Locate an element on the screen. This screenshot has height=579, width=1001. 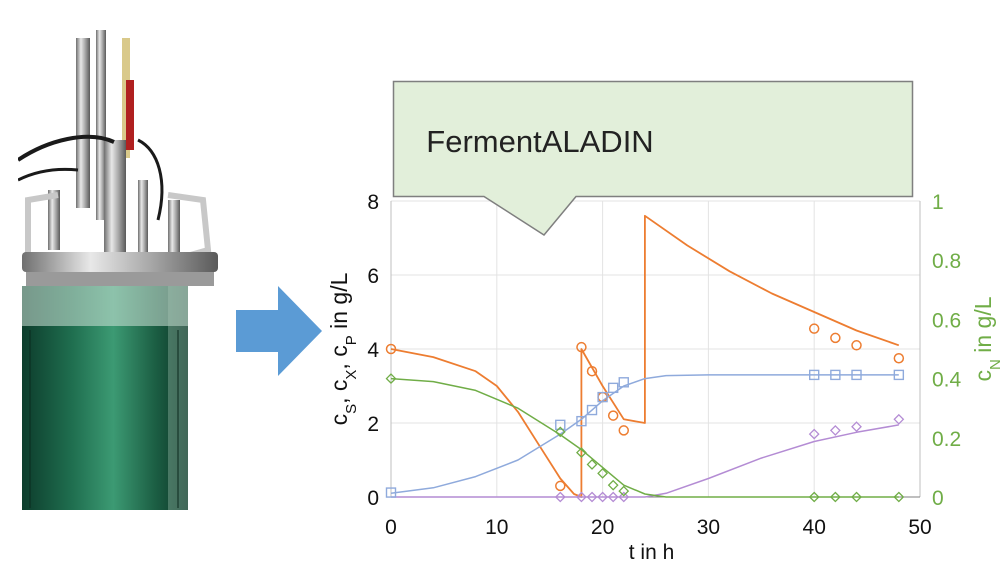
y-left-tick-label: 4 is located at coordinates (373, 350).